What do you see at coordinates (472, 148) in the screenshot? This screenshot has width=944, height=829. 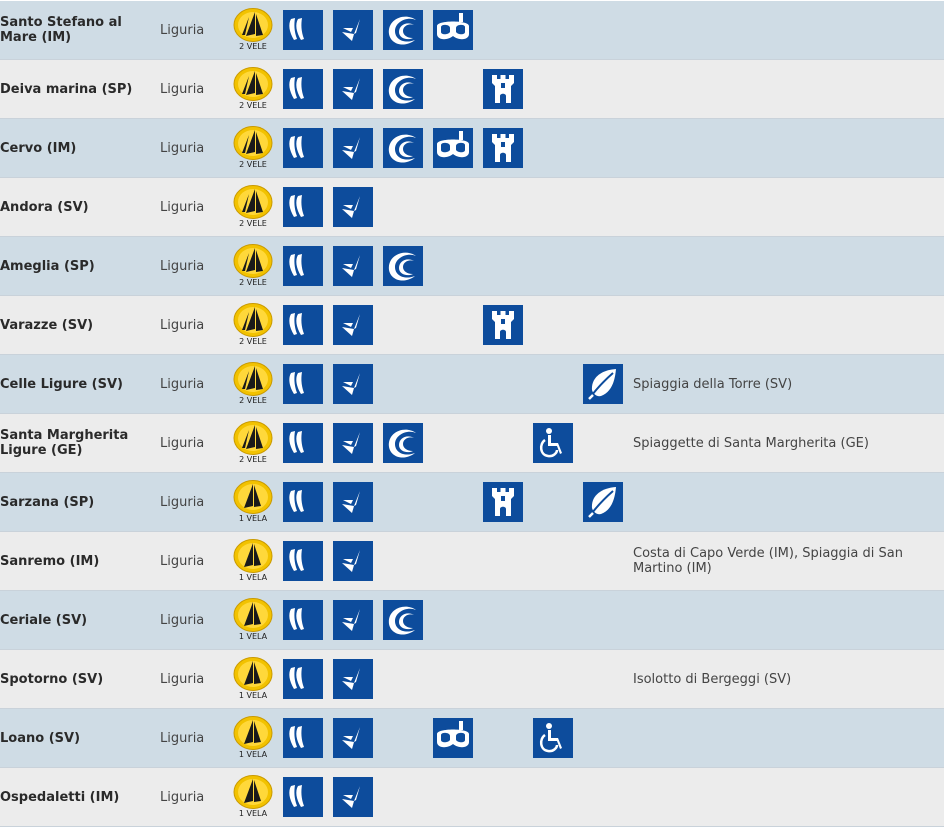 I see `table-row: Cervo (IM) Liguria 2 VELE` at bounding box center [472, 148].